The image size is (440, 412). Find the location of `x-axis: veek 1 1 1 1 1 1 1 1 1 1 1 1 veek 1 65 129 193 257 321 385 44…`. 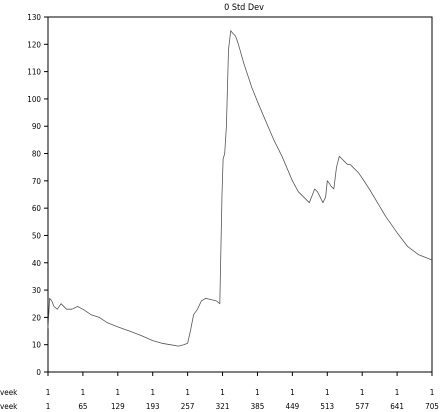

x-axis: veek 1 1 1 1 1 1 1 1 1 1 1 1 veek 1 65 129 193 257 321 385 44… is located at coordinates (219, 391).